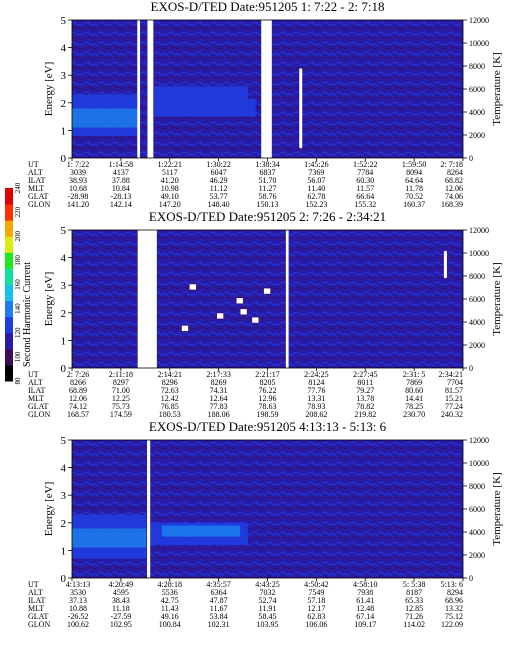 Image resolution: width=505 pixels, height=649 pixels. What do you see at coordinates (267, 216) in the screenshot?
I see `panel-title: EXOS-D/TED Date:951205 2: 7:26 - 2:34:21` at bounding box center [267, 216].